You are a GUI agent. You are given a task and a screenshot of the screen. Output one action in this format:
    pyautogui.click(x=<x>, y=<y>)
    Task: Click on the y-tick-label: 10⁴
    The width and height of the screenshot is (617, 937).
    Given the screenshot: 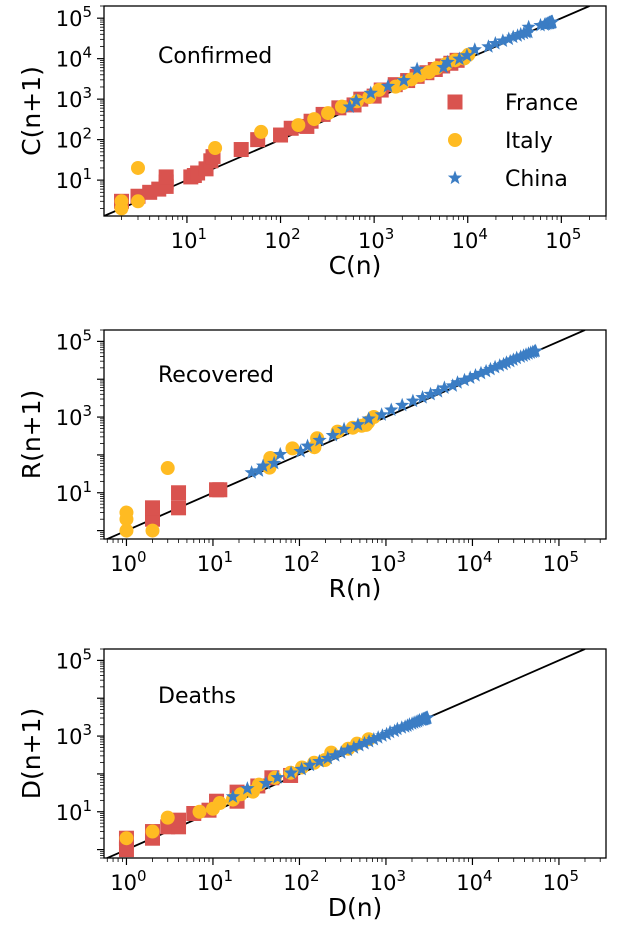 What is the action you would take?
    pyautogui.click(x=74, y=58)
    